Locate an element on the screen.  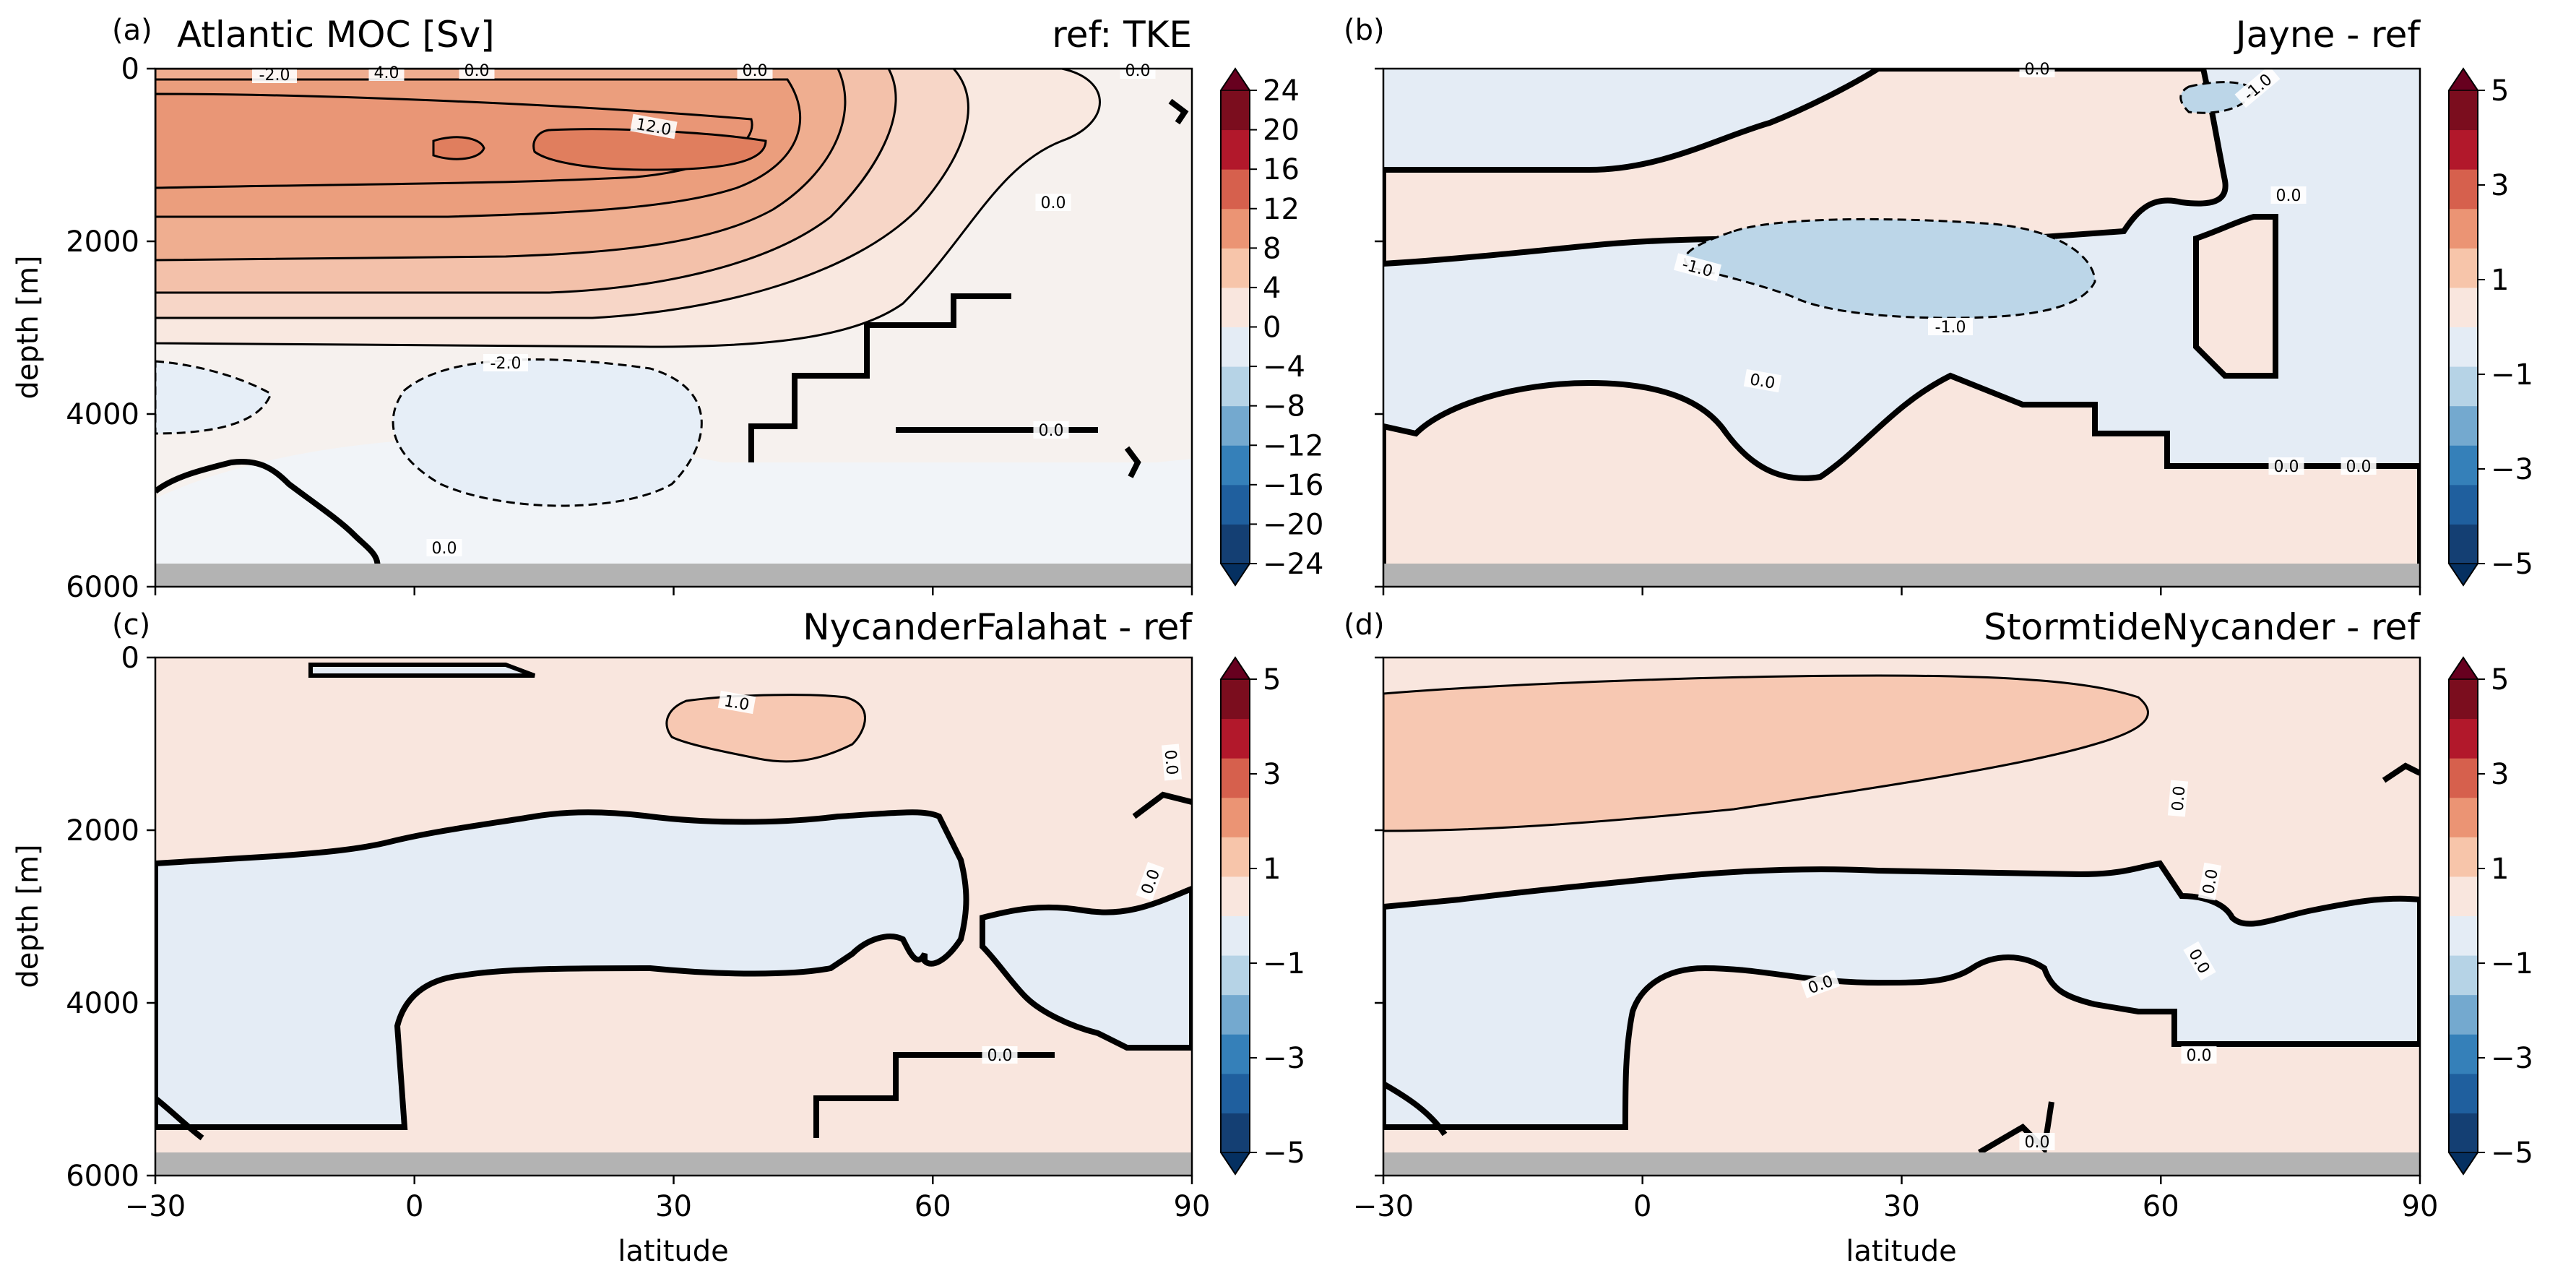
contour-label: 1.0 is located at coordinates (736, 702).